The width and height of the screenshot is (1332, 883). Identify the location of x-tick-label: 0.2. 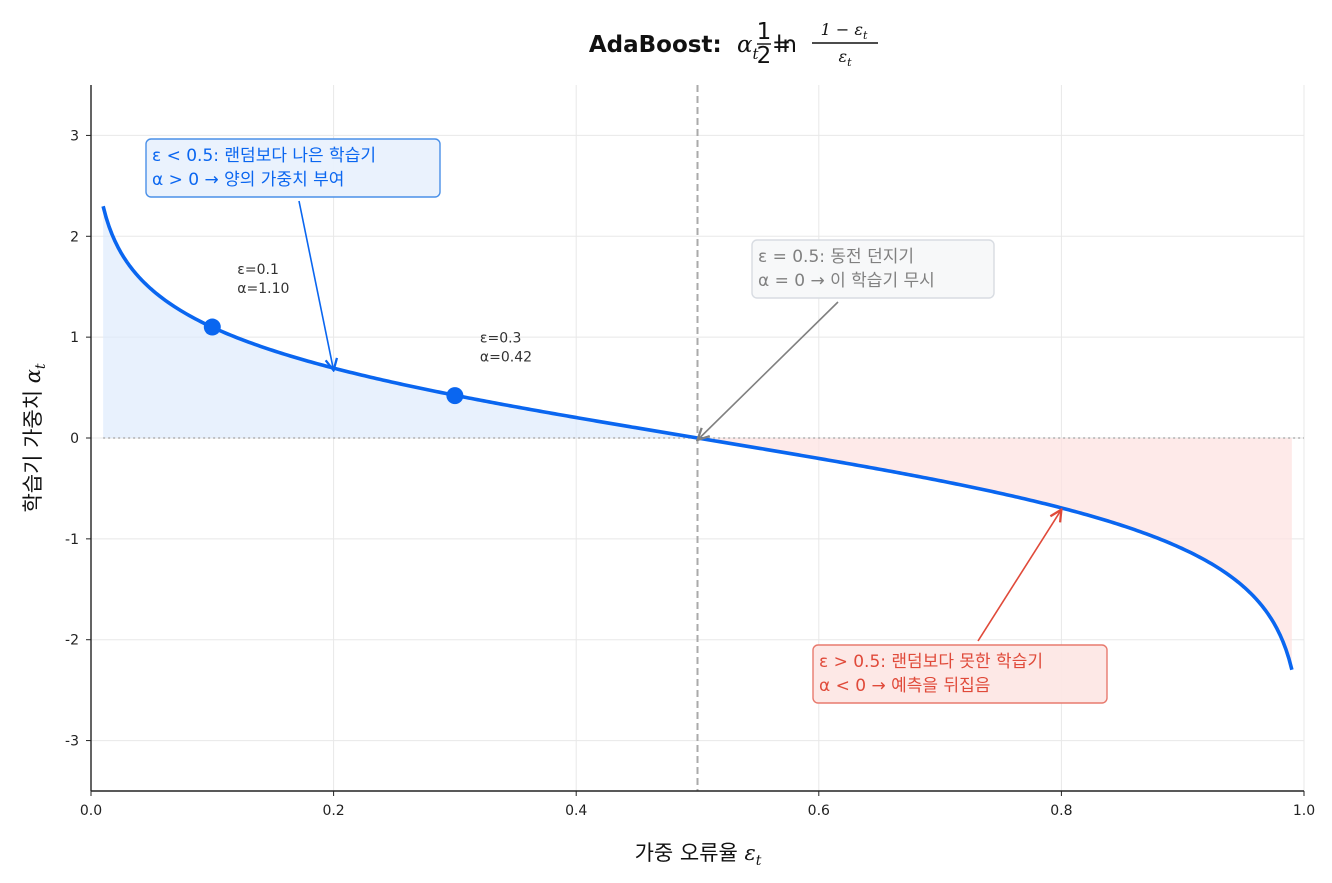
(333, 811).